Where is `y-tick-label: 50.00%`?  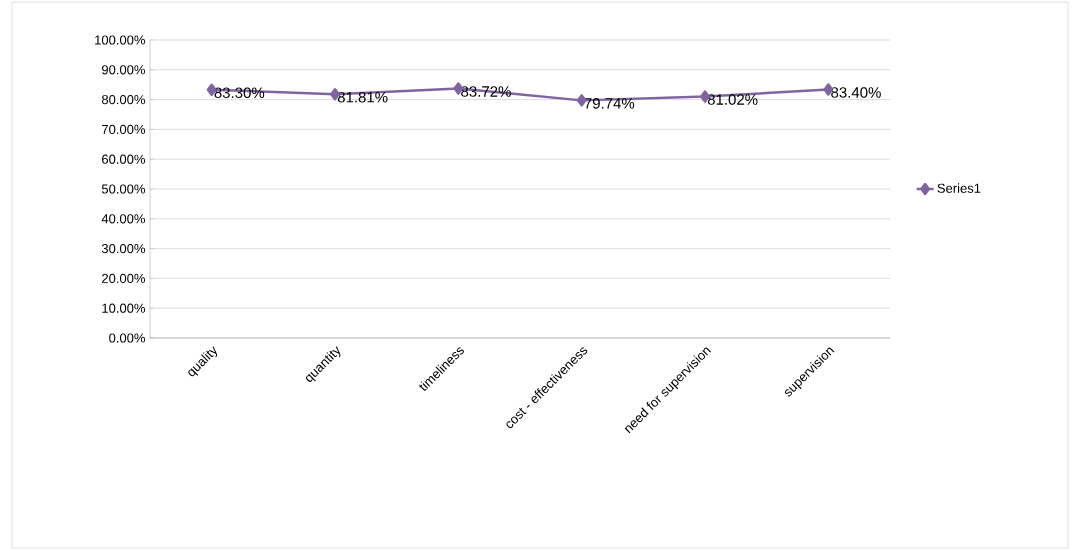
y-tick-label: 50.00% is located at coordinates (123, 189).